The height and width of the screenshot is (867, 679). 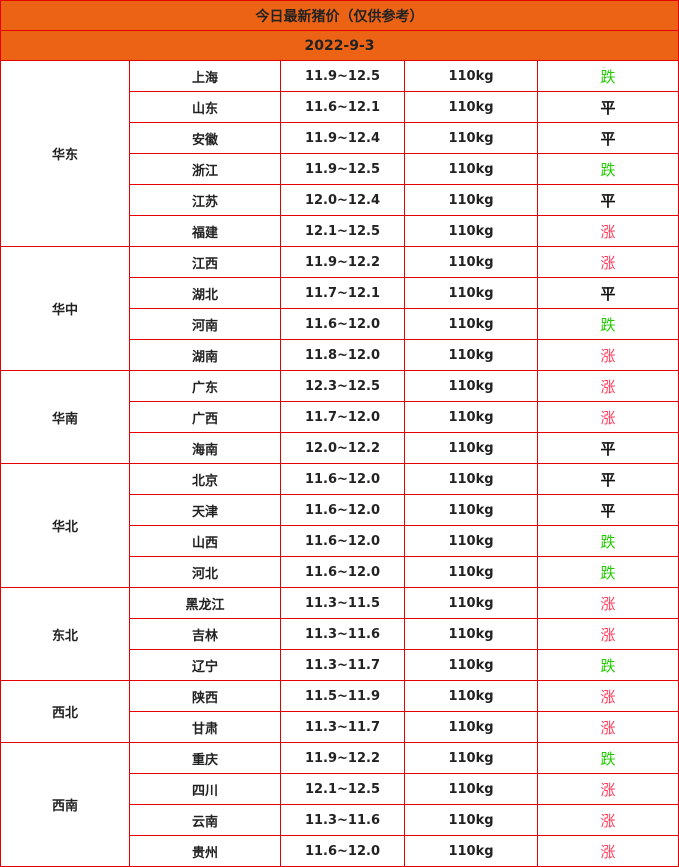 I want to click on price-cell: 11.9~12.2, so click(x=342, y=758).